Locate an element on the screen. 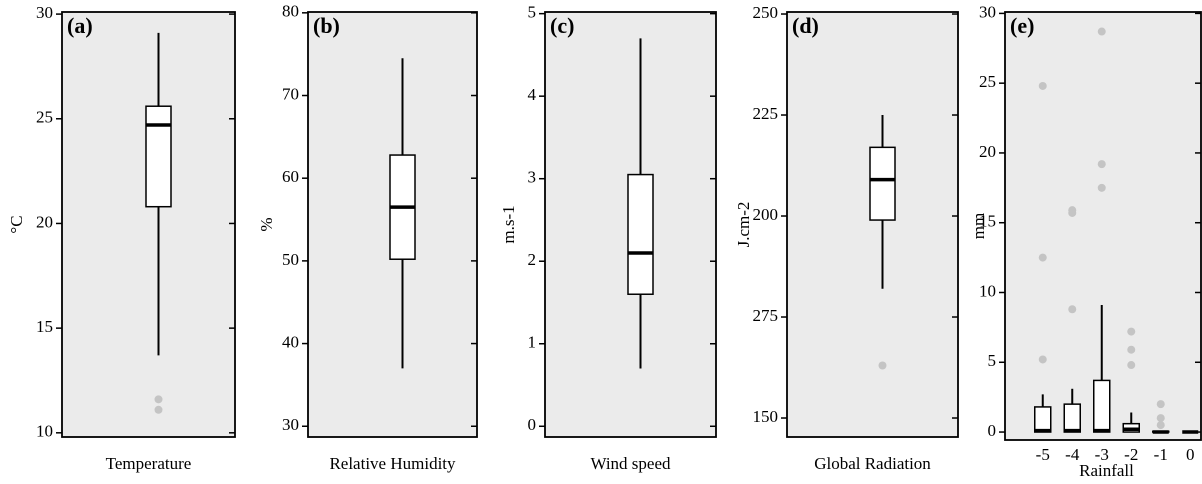 The image size is (1202, 484). panel-label: (d) is located at coordinates (805, 25).